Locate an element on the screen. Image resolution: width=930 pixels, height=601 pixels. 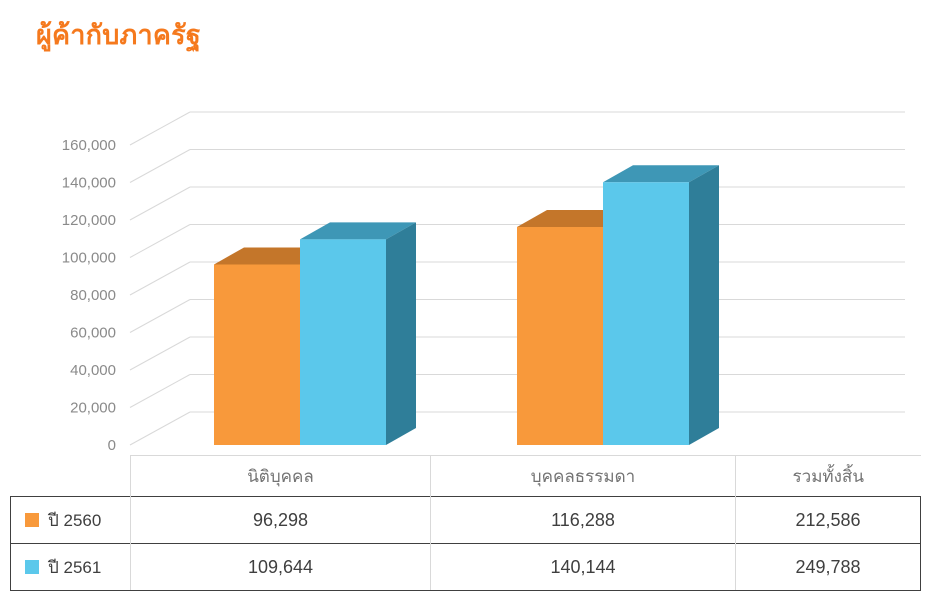
column-header-total: รวมทั้งสิ้น is located at coordinates (828, 476).